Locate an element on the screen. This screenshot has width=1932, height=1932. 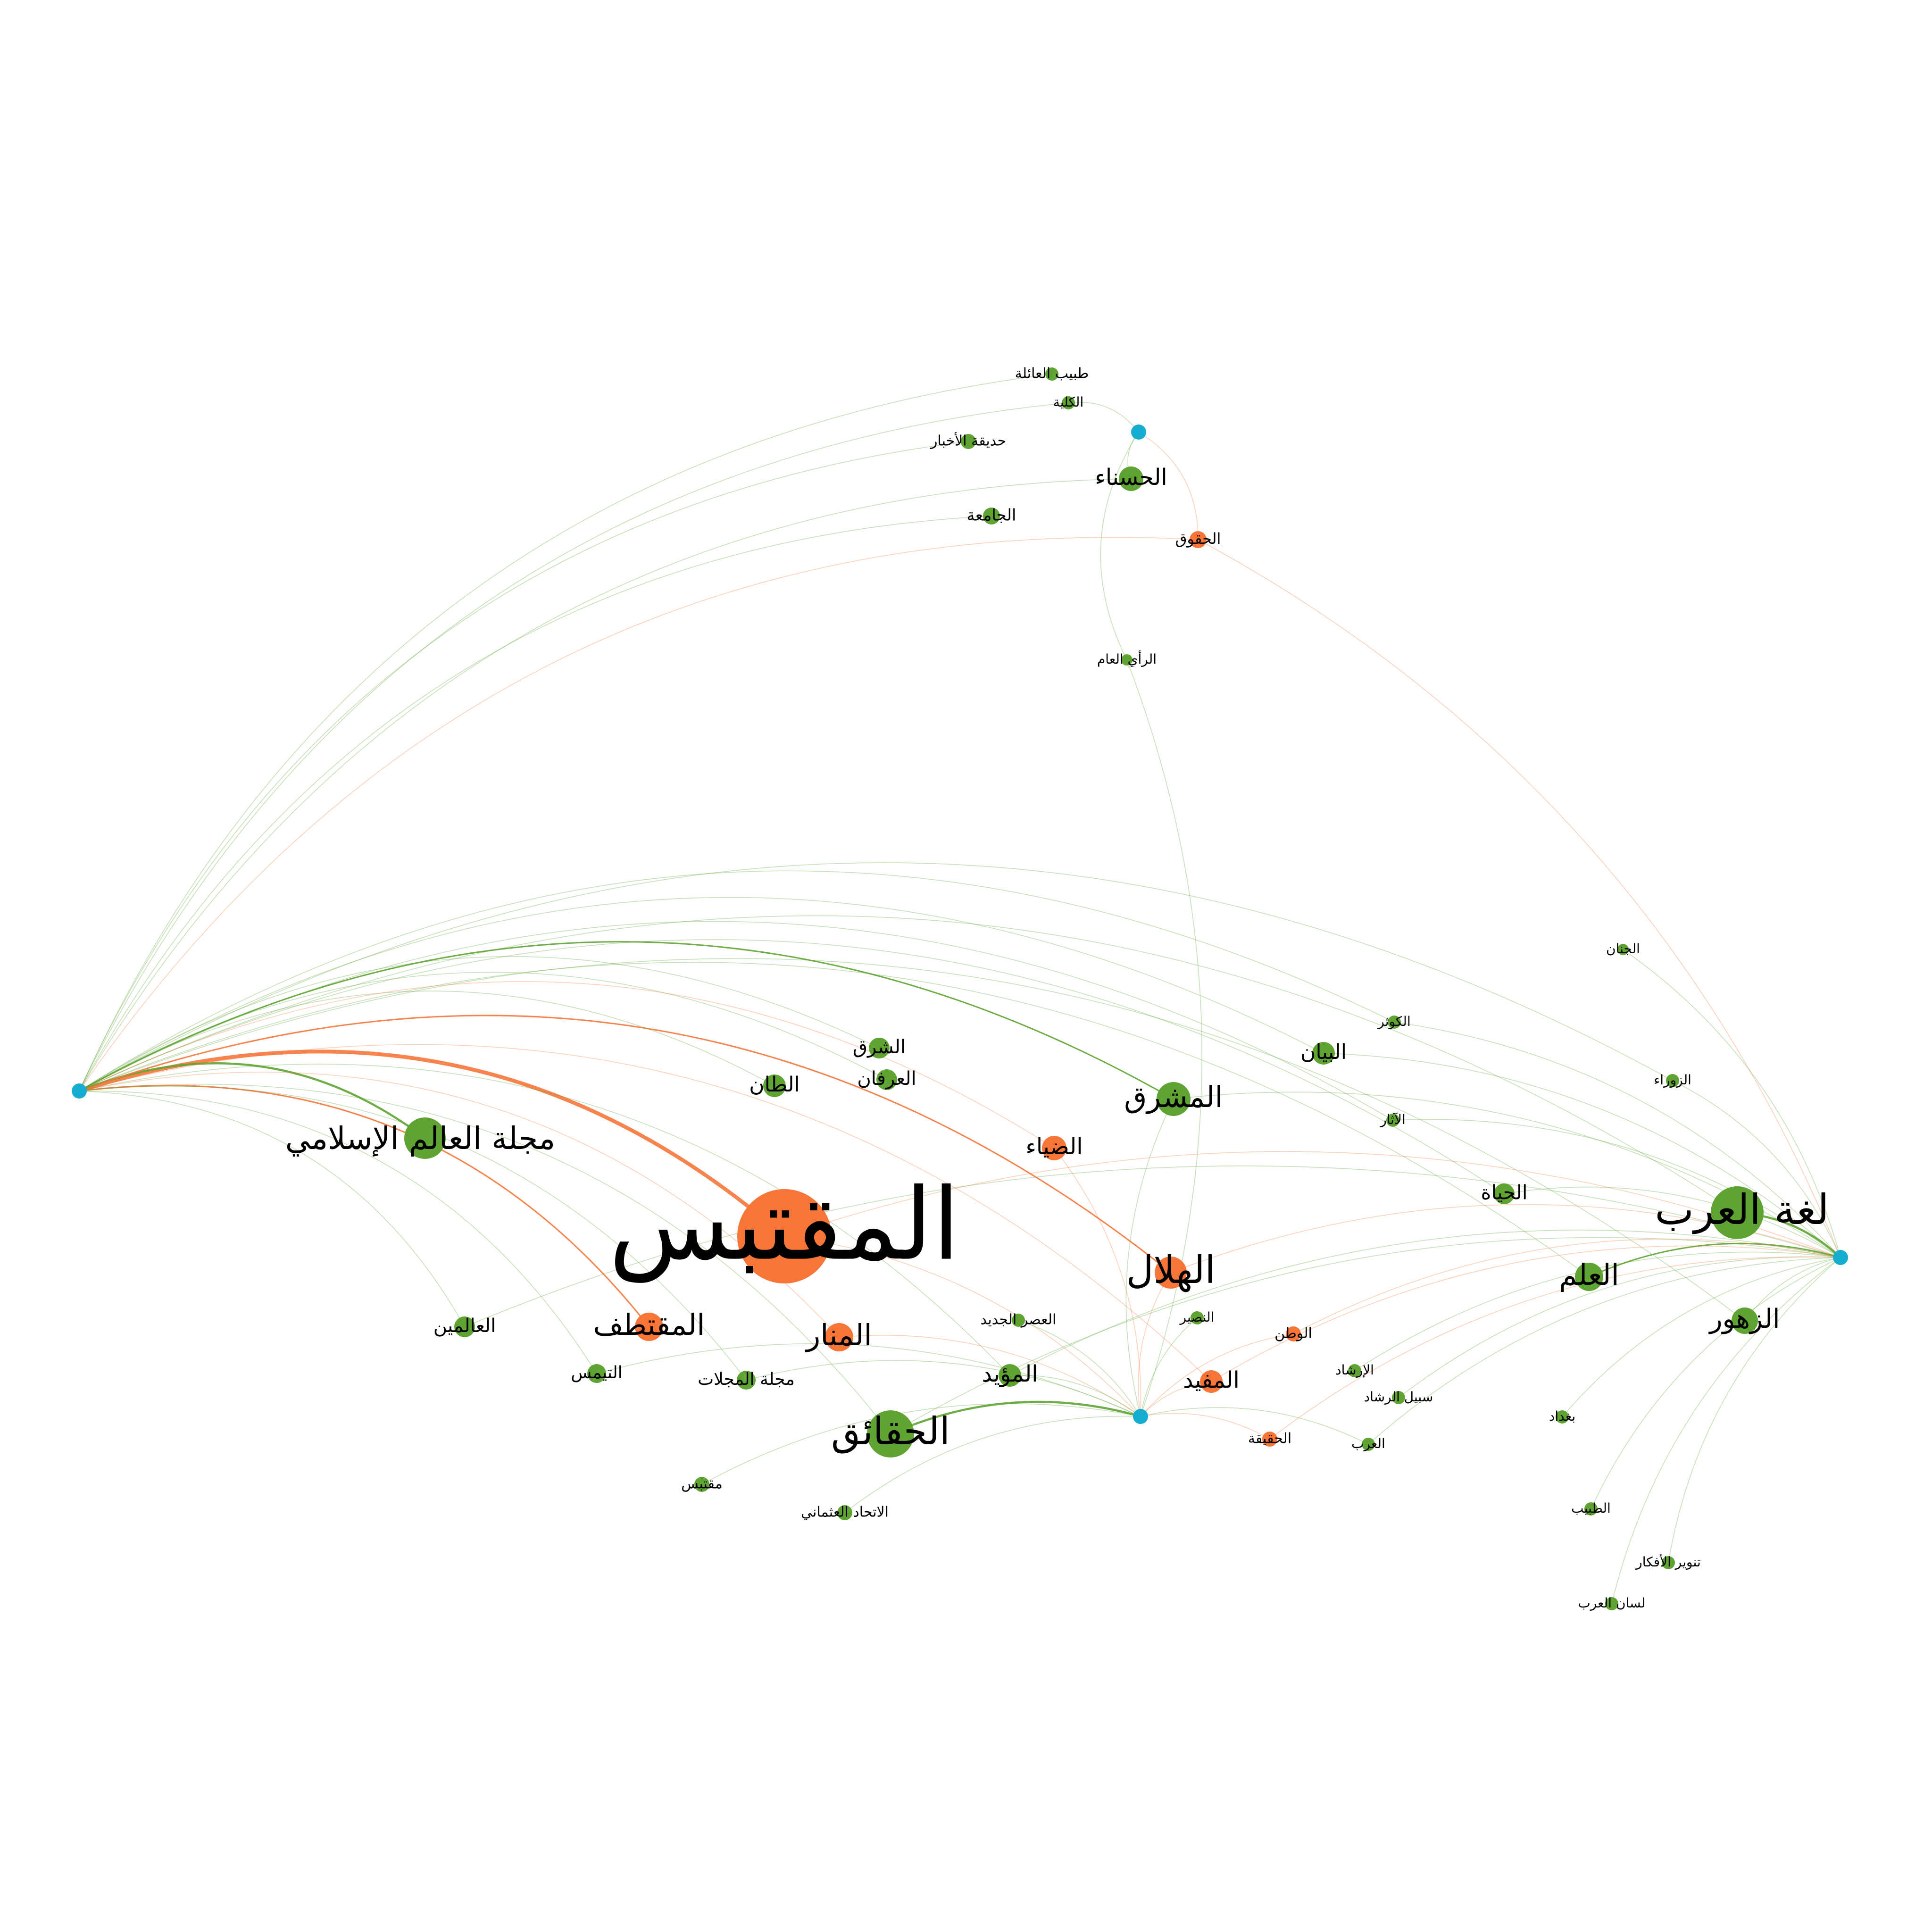
node-label-n23: العصر الجديد is located at coordinates (1019, 1320).